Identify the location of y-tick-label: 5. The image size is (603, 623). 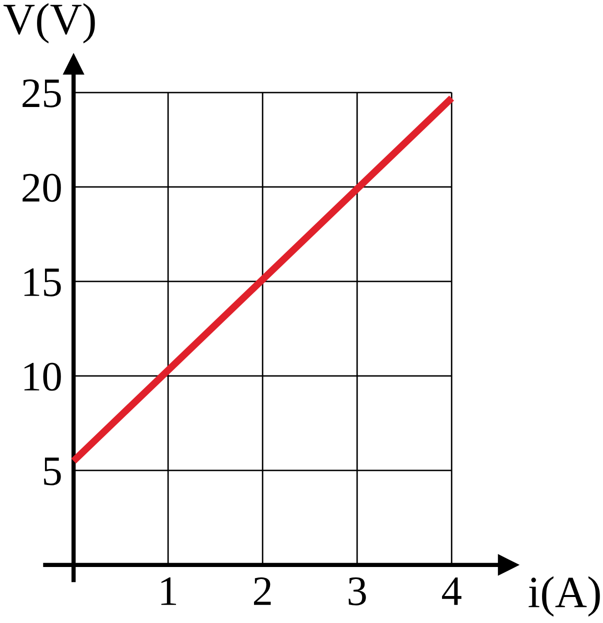
(52, 472).